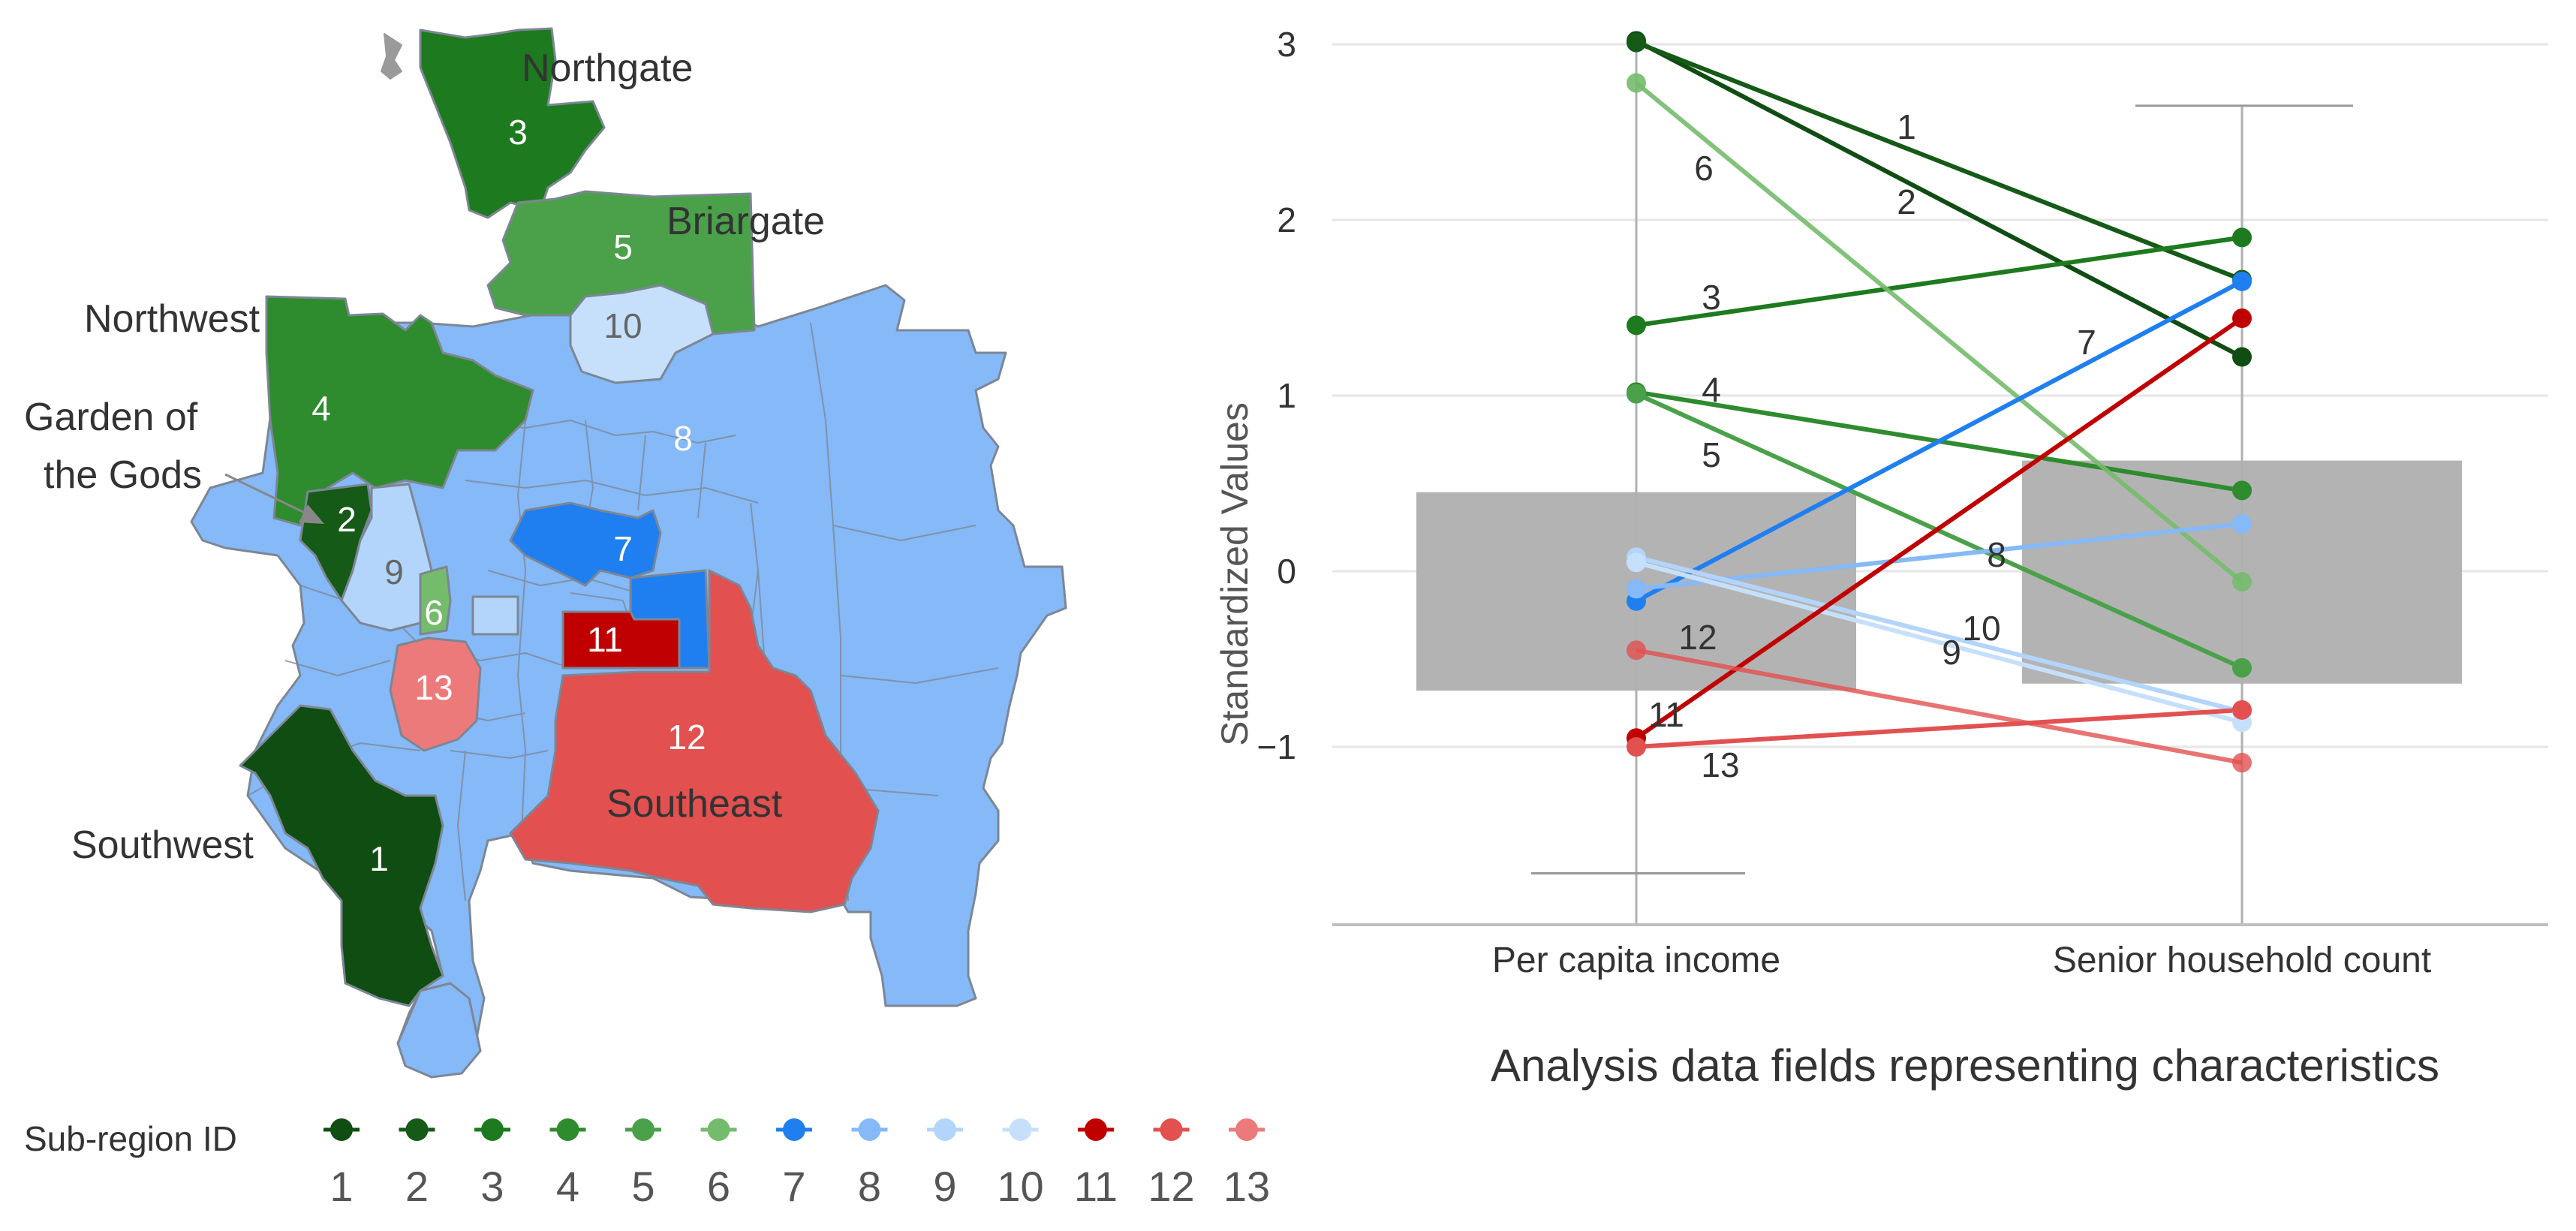  I want to click on subregion-label-6: 6, so click(434, 612).